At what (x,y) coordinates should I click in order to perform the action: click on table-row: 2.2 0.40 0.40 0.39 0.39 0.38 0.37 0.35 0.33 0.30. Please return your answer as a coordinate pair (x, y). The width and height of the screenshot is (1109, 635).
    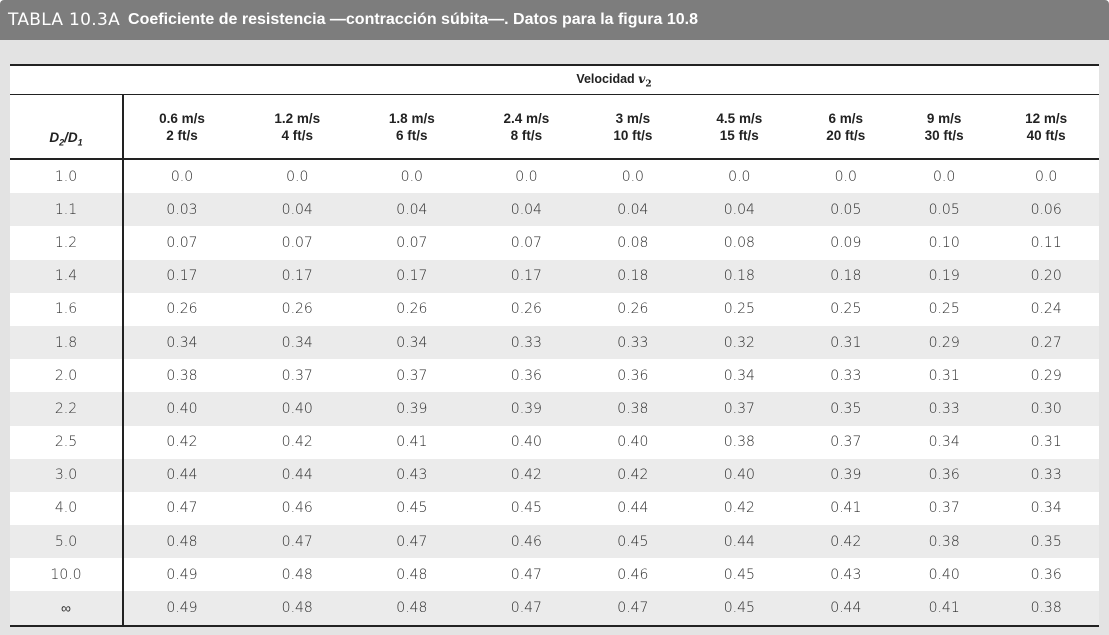
    Looking at the image, I should click on (554, 409).